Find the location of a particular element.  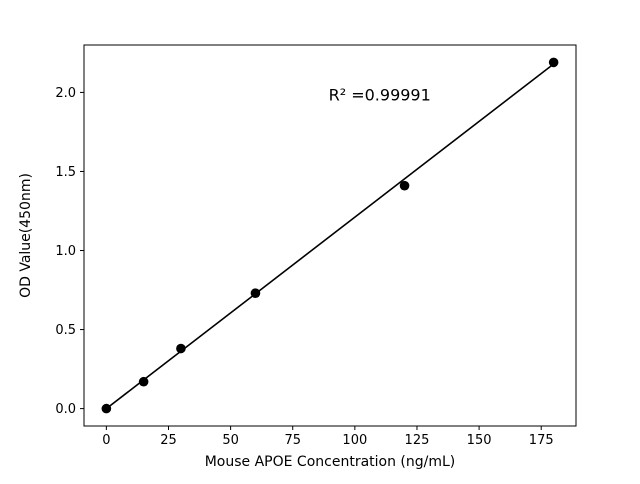

y-axis-label: OD Value(450nm) is located at coordinates (26, 235).